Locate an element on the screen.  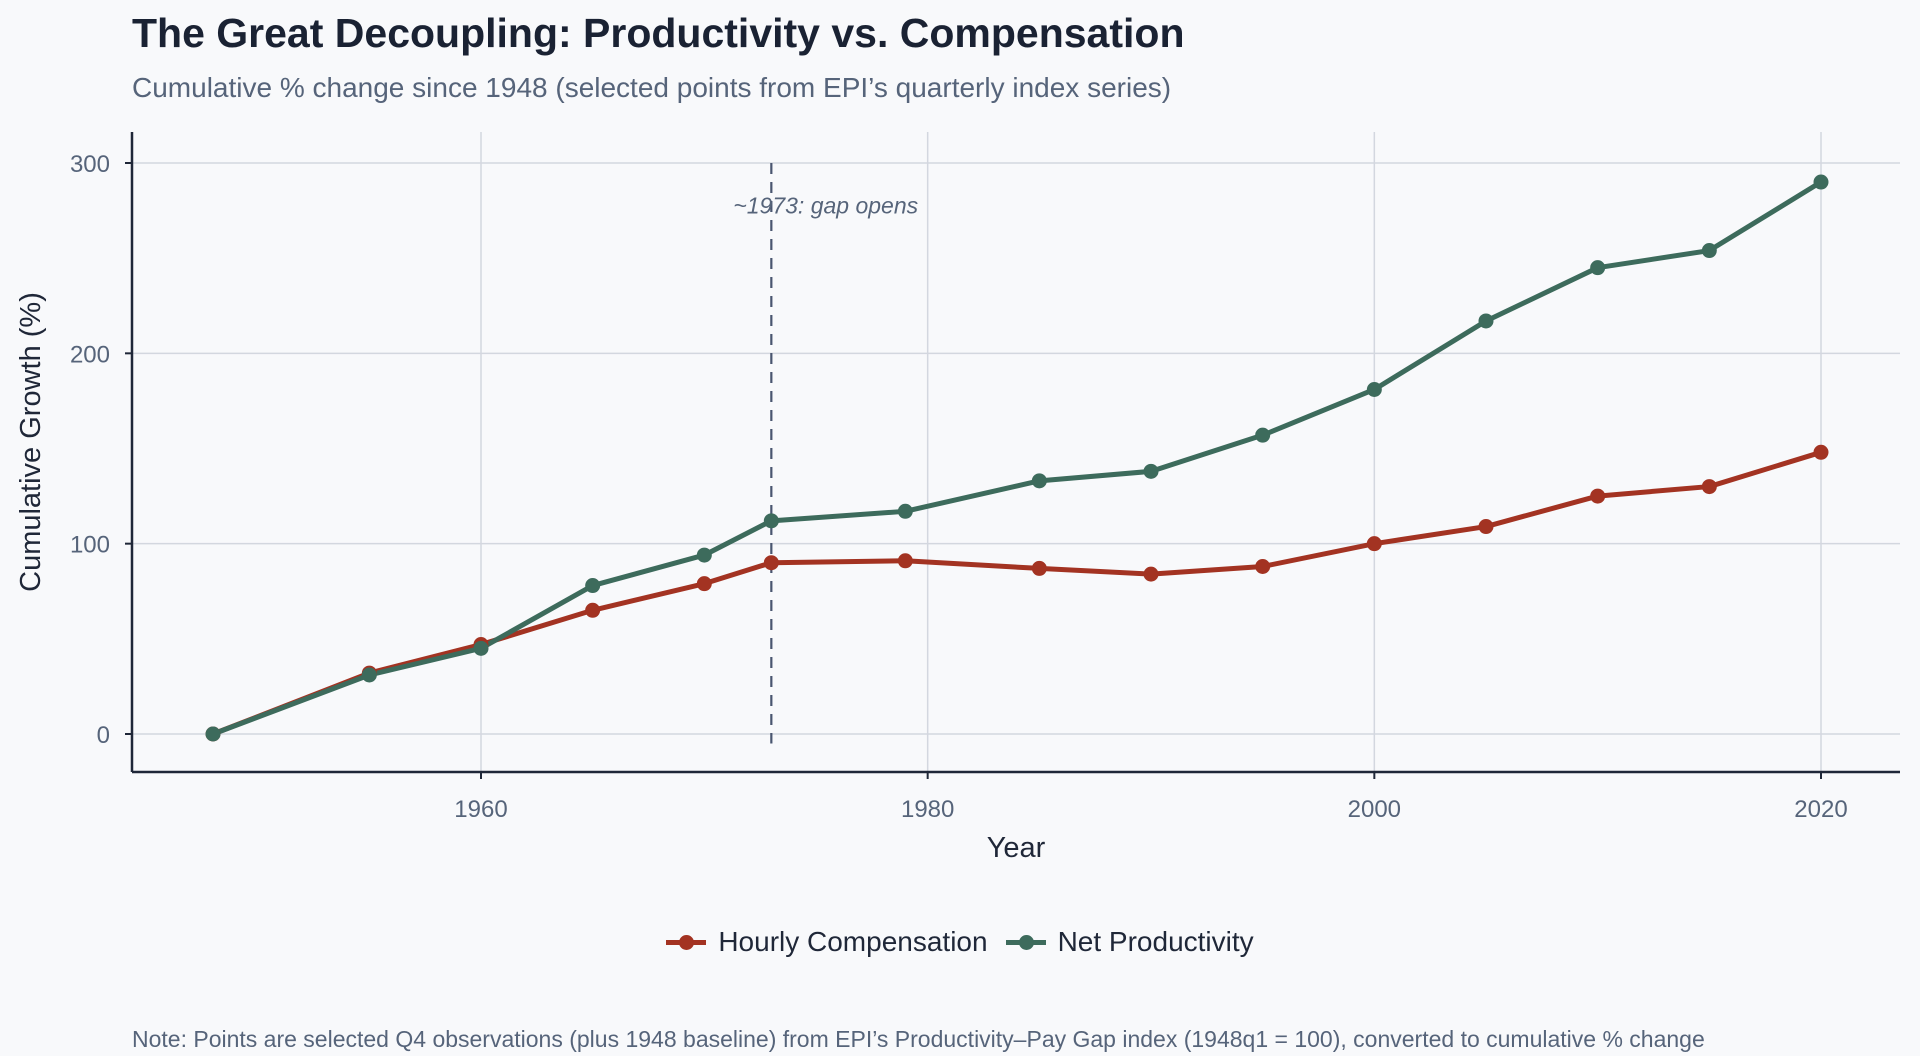
x-tick-label: 1960 is located at coordinates (480, 809).